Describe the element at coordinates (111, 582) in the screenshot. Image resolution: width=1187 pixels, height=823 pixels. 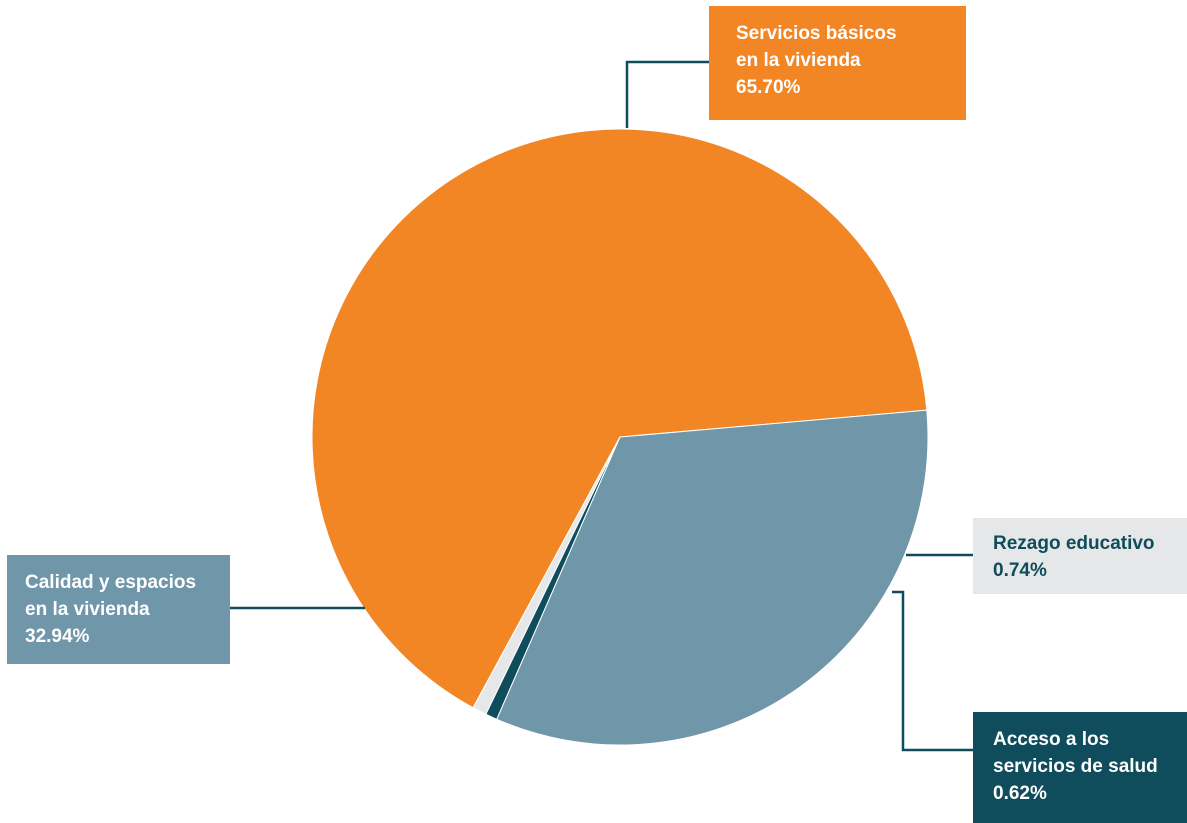
I see `callout-calidad-line1: Calidad y espacios` at that location.